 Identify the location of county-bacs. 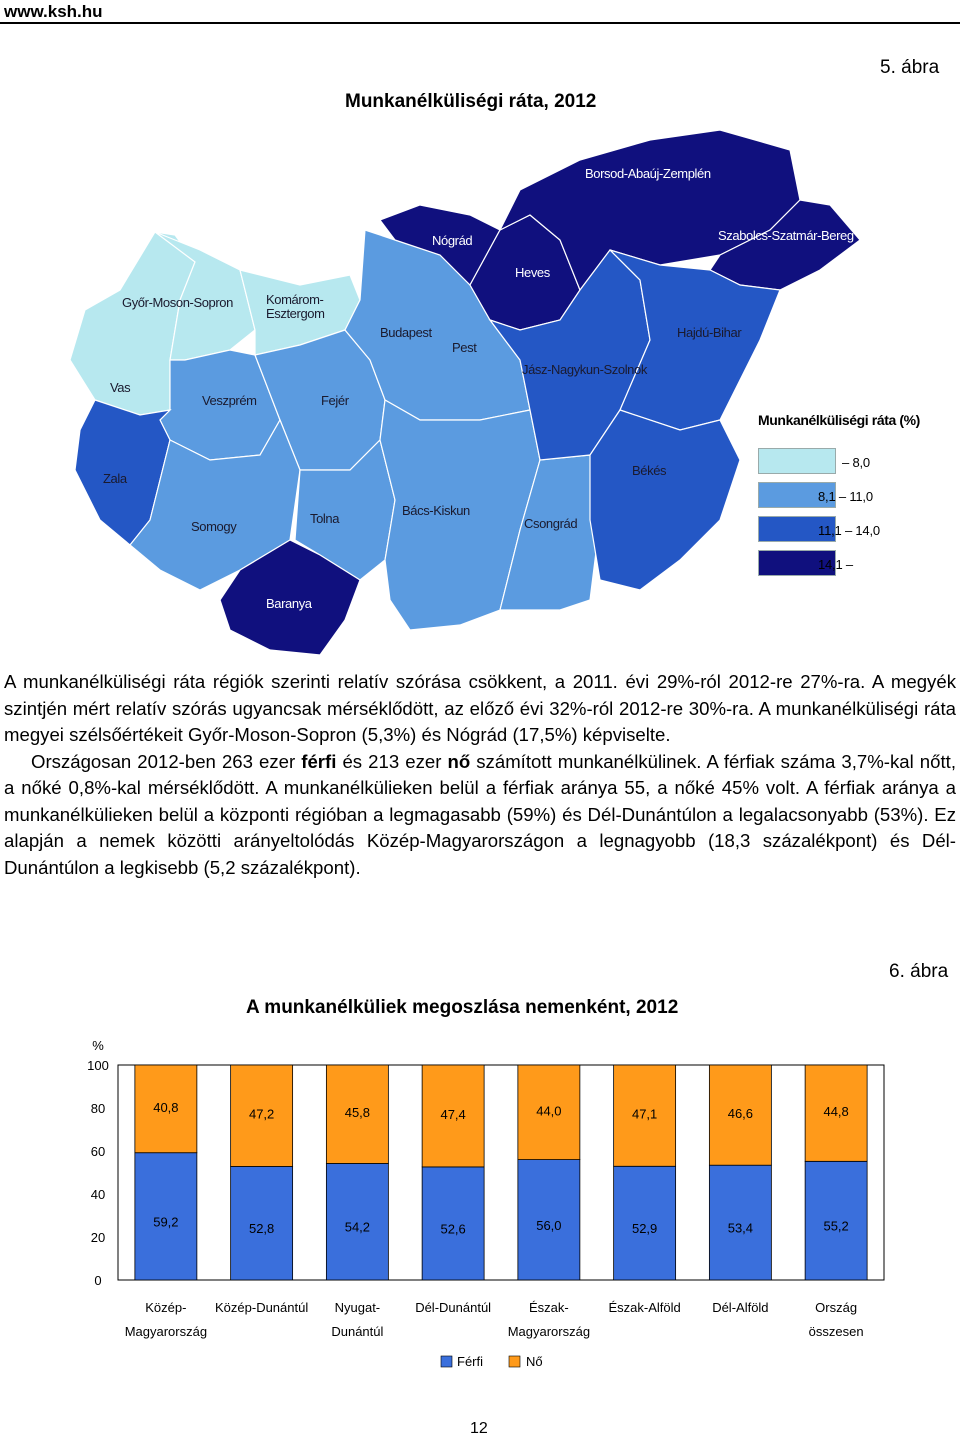
(460, 515).